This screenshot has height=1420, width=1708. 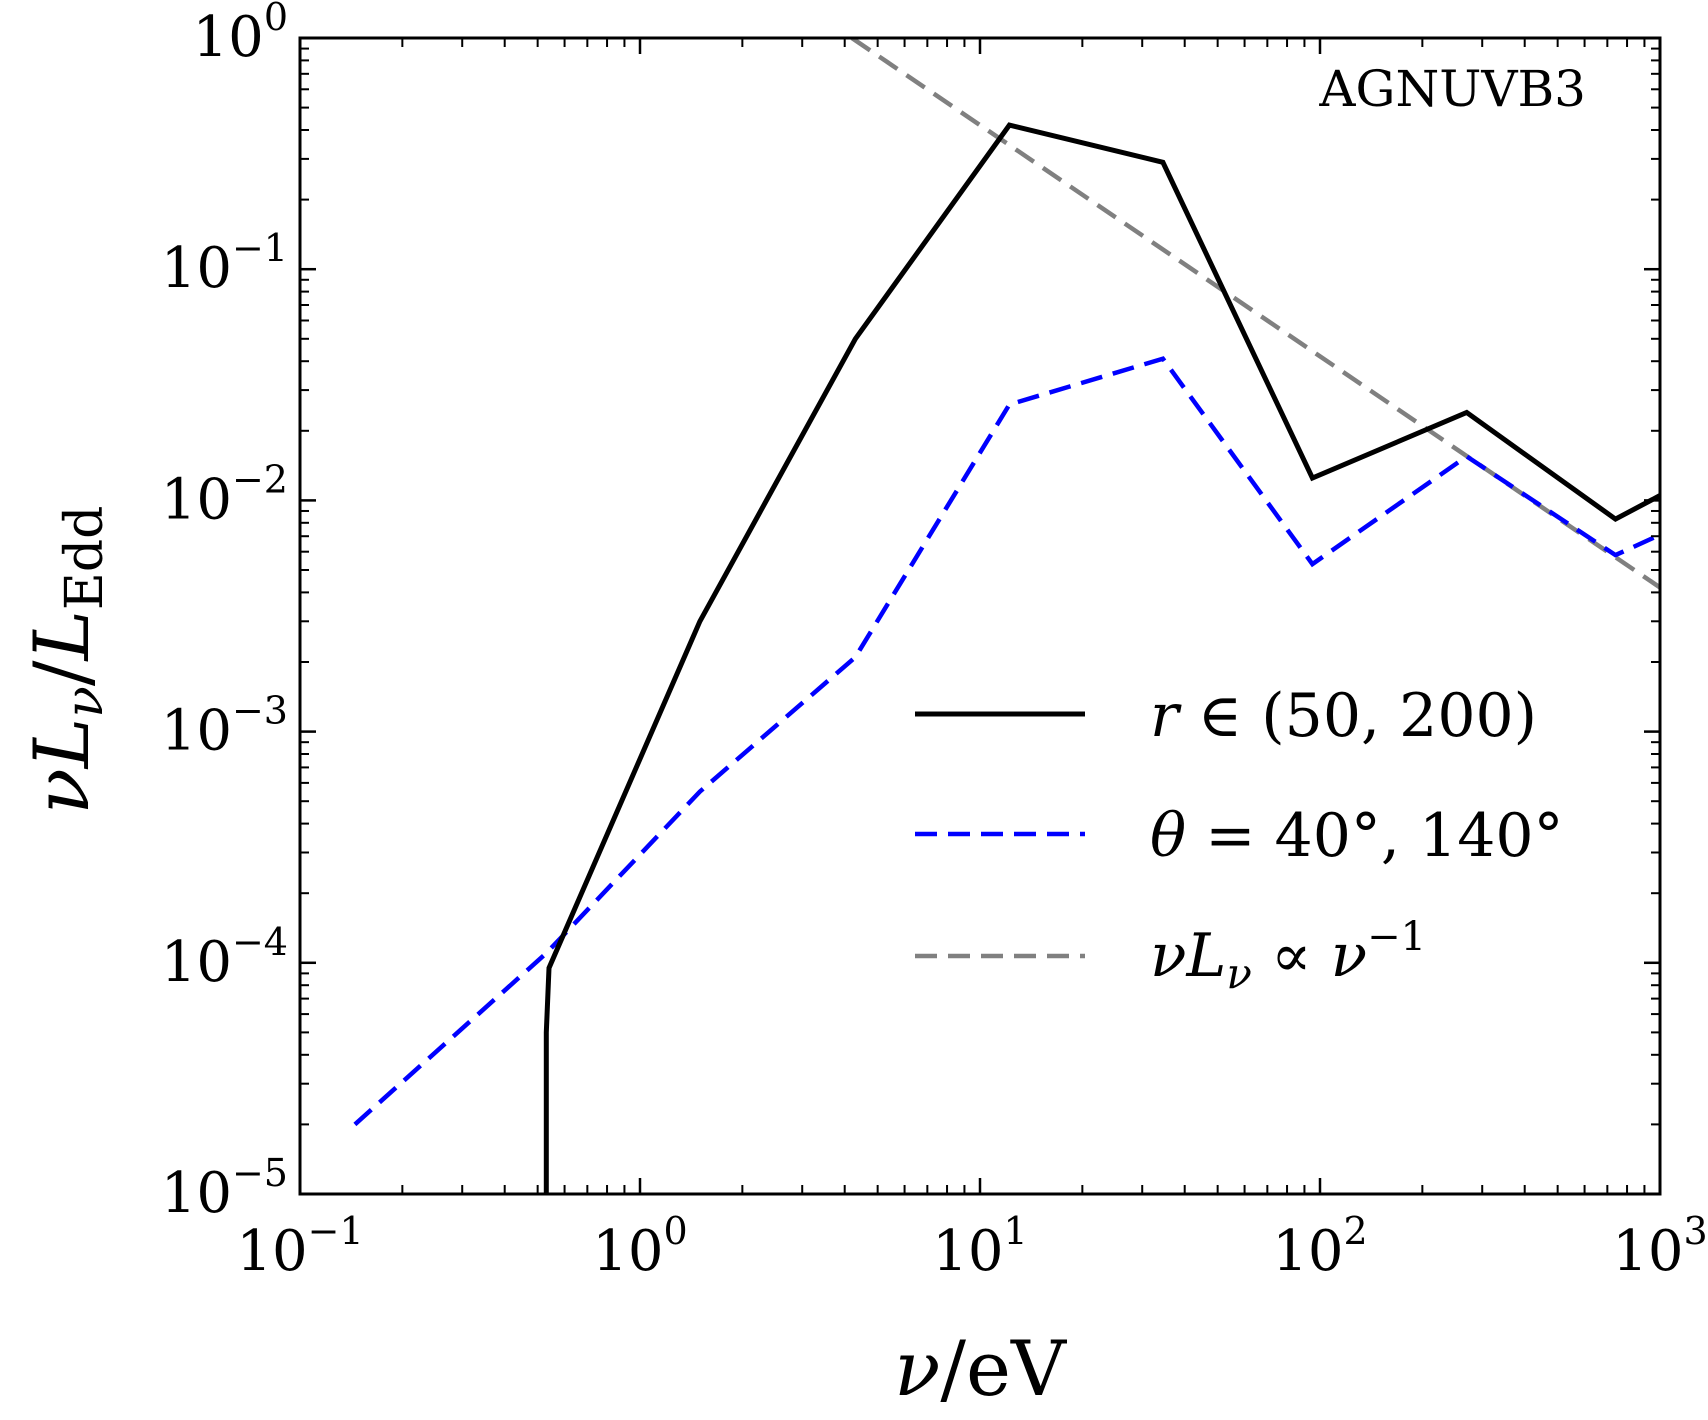 I want to click on legend-label-0: r ∈ (50, 200), so click(x=1343, y=716).